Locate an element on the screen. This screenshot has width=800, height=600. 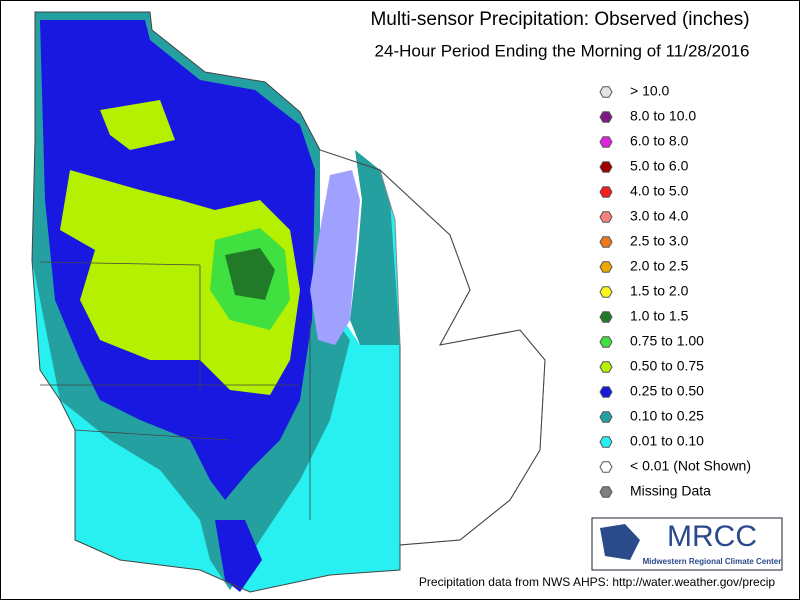
michigan-west is located at coordinates (377, 247).